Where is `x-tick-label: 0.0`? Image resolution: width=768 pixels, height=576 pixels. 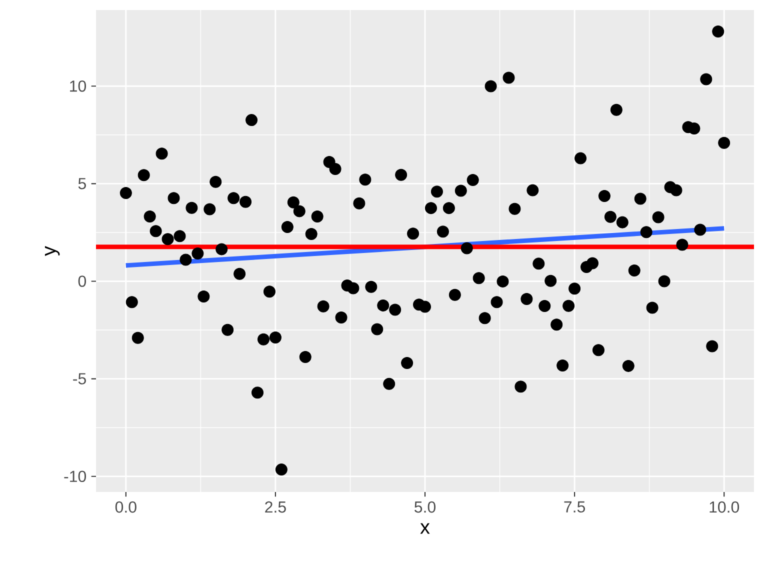 x-tick-label: 0.0 is located at coordinates (125, 507).